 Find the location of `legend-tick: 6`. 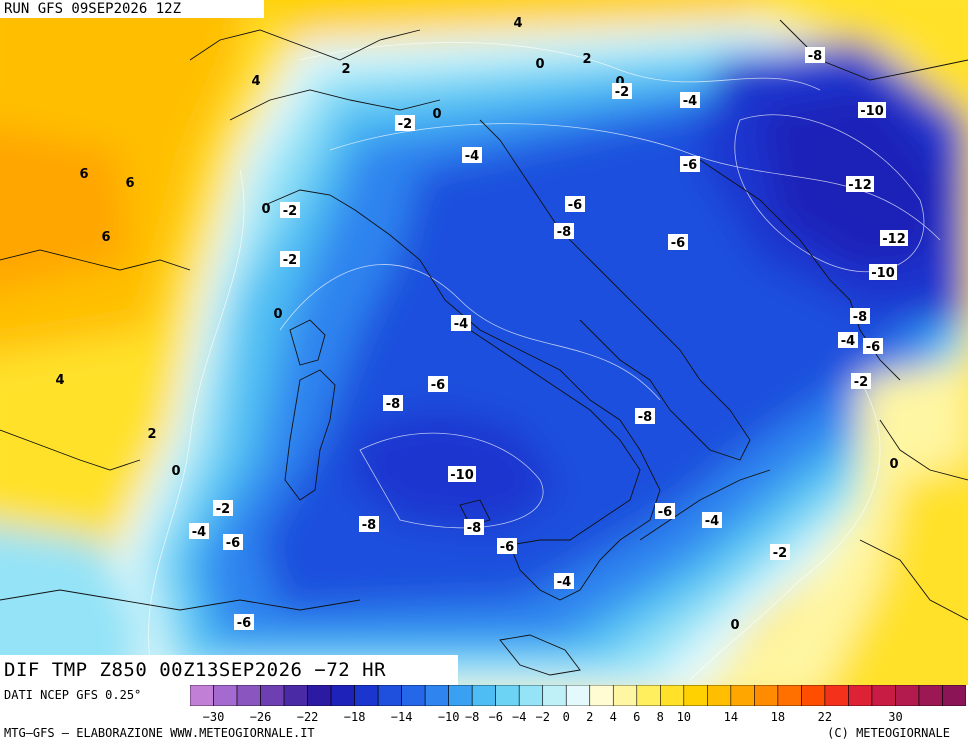

legend-tick: 6 is located at coordinates (636, 717).